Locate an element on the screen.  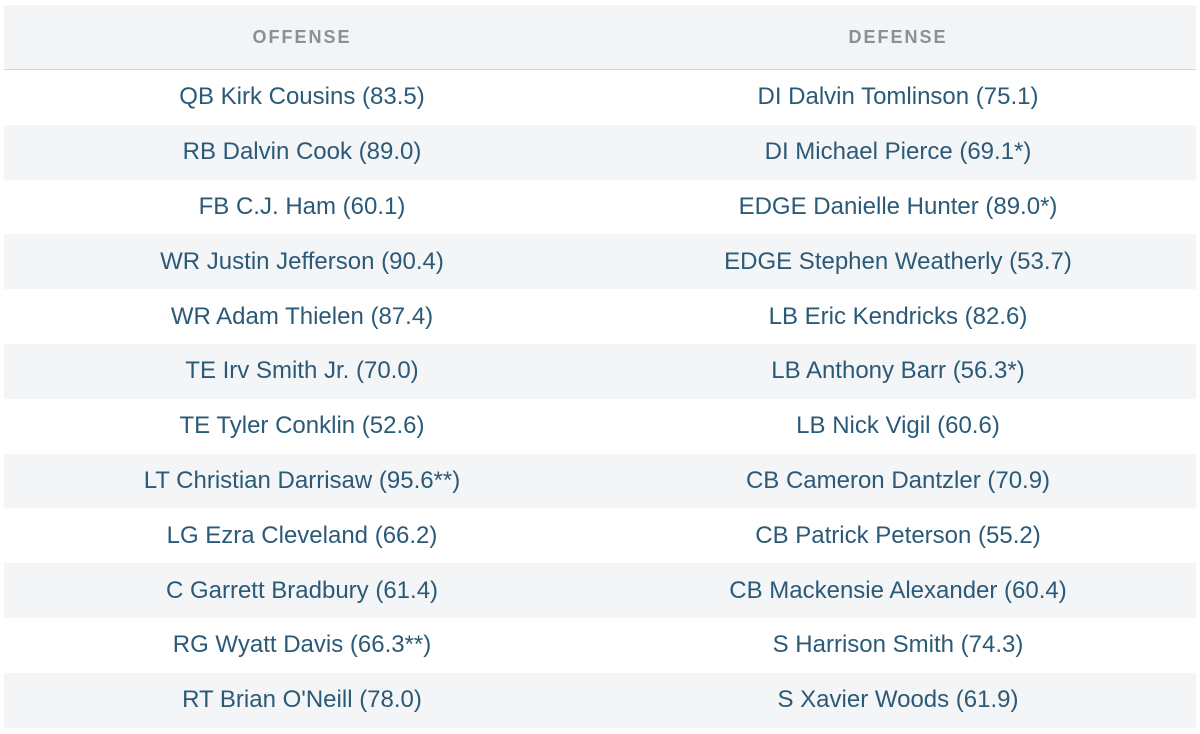
offense-column-header: OFFENSE is located at coordinates (302, 36).